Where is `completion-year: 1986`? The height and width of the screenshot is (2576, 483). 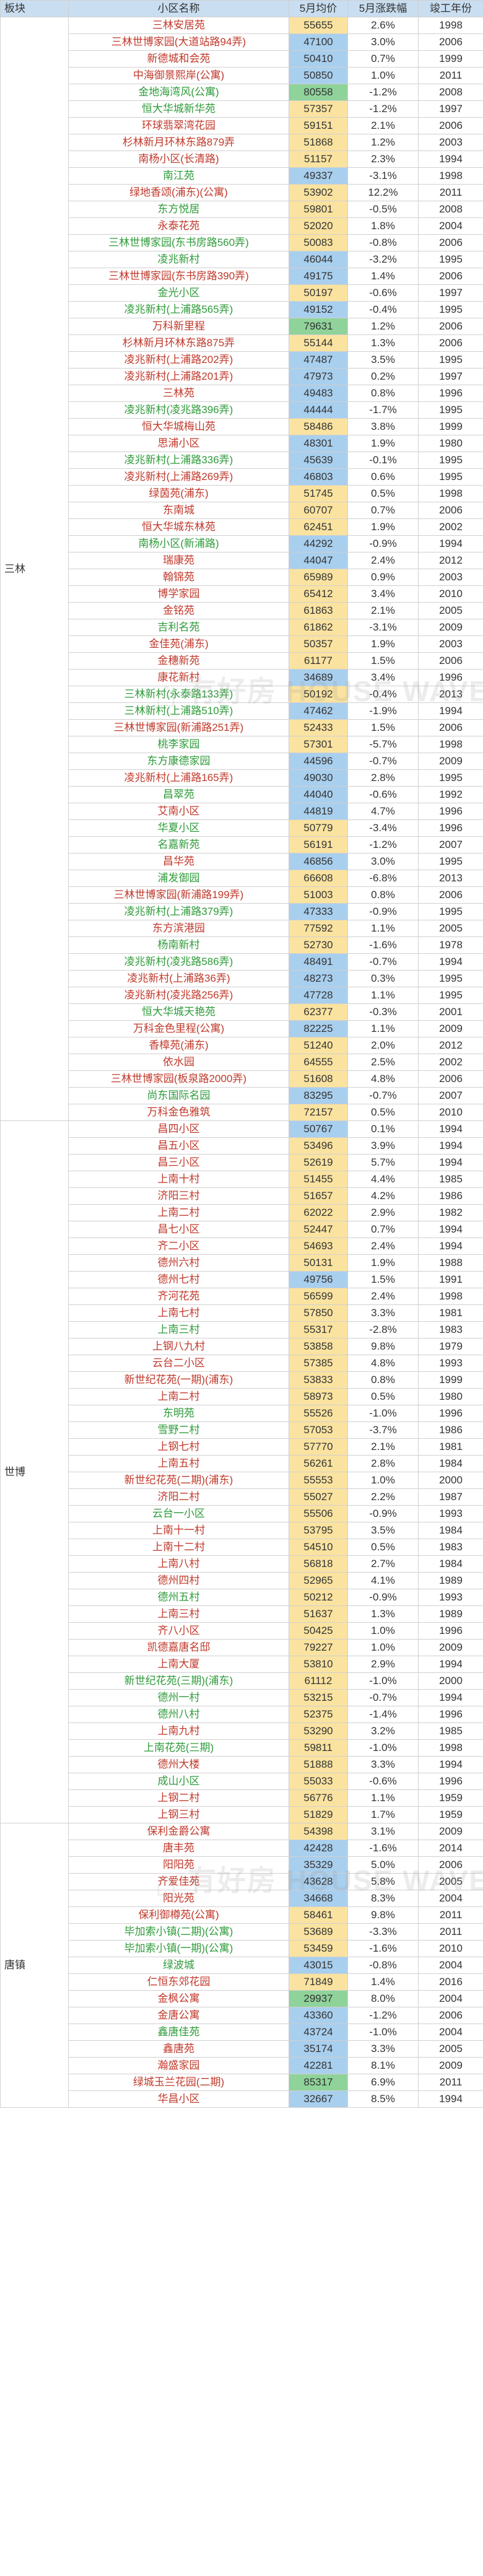
completion-year: 1986 is located at coordinates (450, 1196).